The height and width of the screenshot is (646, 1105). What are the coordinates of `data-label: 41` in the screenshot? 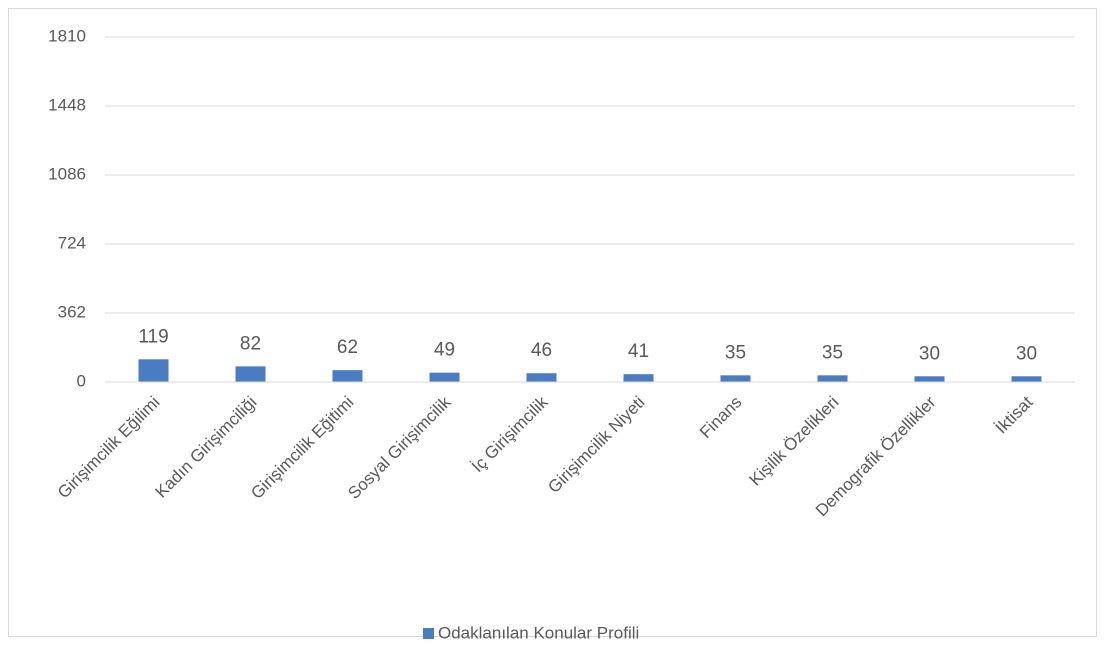 It's located at (638, 351).